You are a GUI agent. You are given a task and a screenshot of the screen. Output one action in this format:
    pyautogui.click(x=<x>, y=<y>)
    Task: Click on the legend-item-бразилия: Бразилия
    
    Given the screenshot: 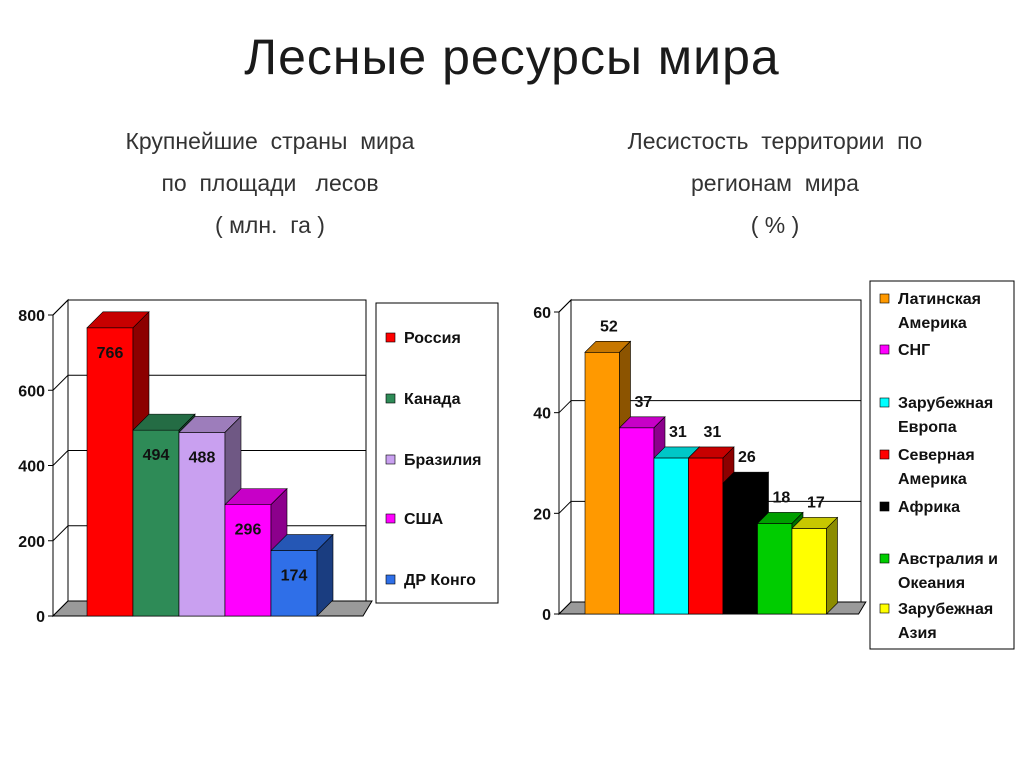 What is the action you would take?
    pyautogui.click(x=433, y=460)
    